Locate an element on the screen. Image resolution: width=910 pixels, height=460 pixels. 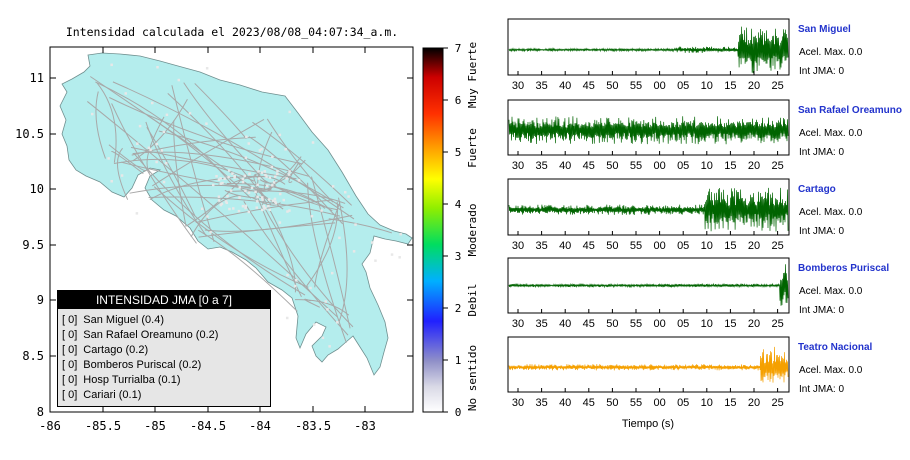
station-int: Int JMA: 0 is located at coordinates (821, 389).